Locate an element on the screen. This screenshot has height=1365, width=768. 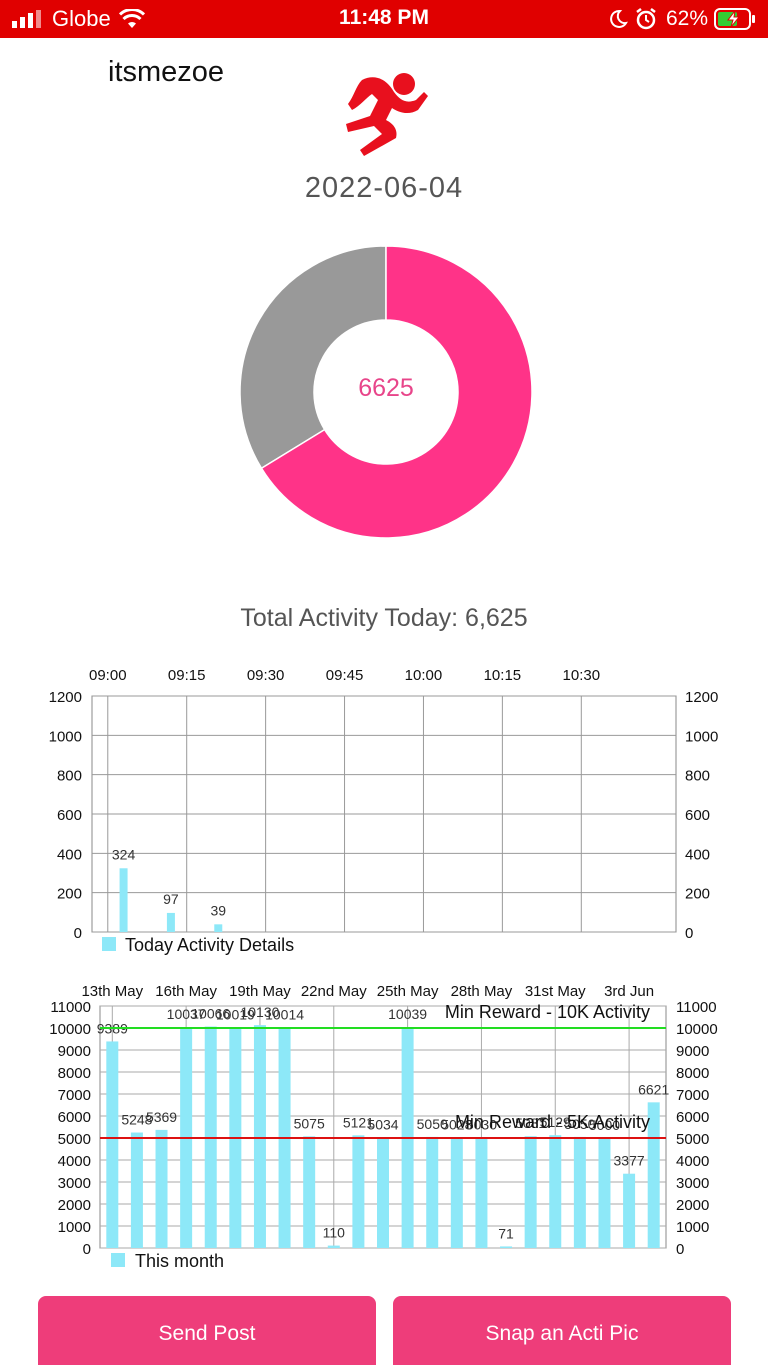
y-tick-label-left: 10000 is located at coordinates (70, 1029).